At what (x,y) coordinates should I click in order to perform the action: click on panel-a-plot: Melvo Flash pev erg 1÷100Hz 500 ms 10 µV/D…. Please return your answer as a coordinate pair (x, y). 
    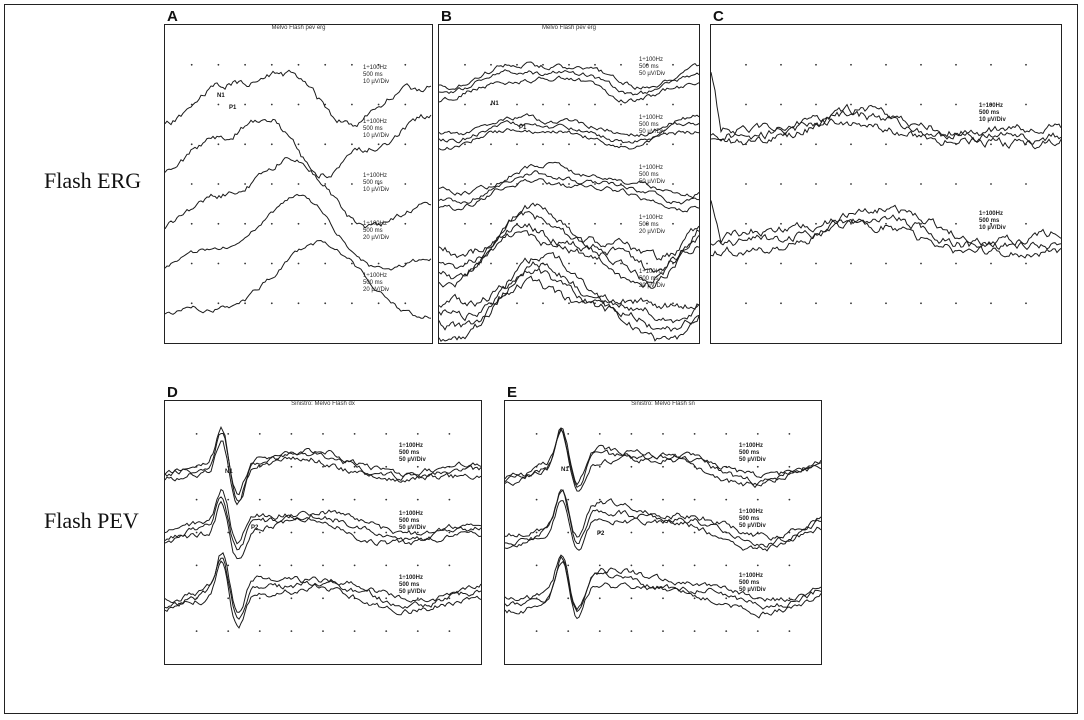
    Looking at the image, I should click on (298, 184).